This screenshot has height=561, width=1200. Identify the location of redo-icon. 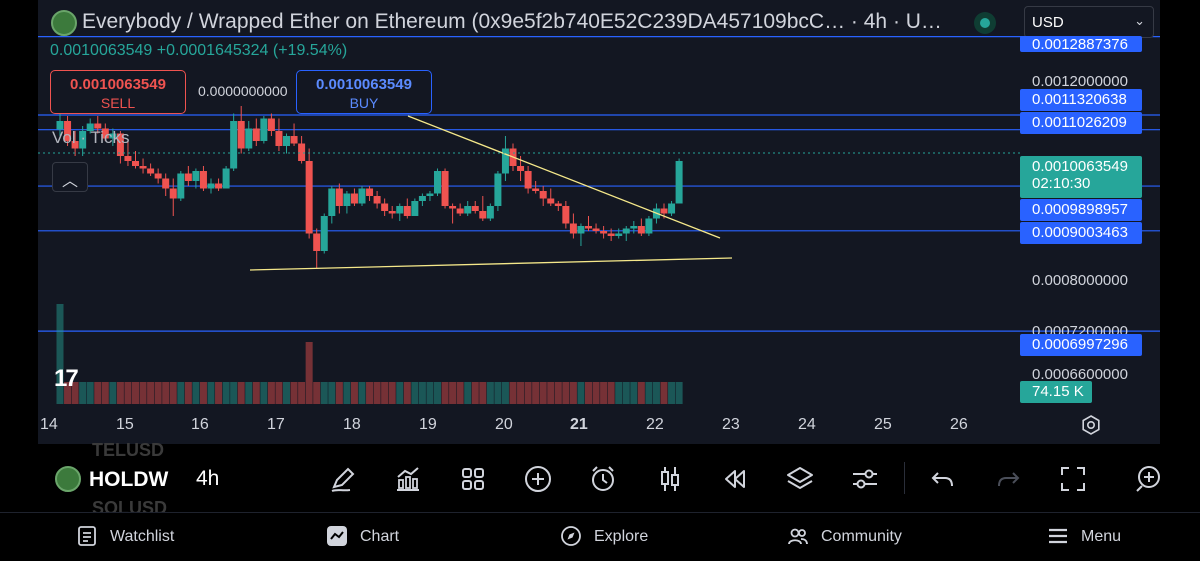
(1008, 479).